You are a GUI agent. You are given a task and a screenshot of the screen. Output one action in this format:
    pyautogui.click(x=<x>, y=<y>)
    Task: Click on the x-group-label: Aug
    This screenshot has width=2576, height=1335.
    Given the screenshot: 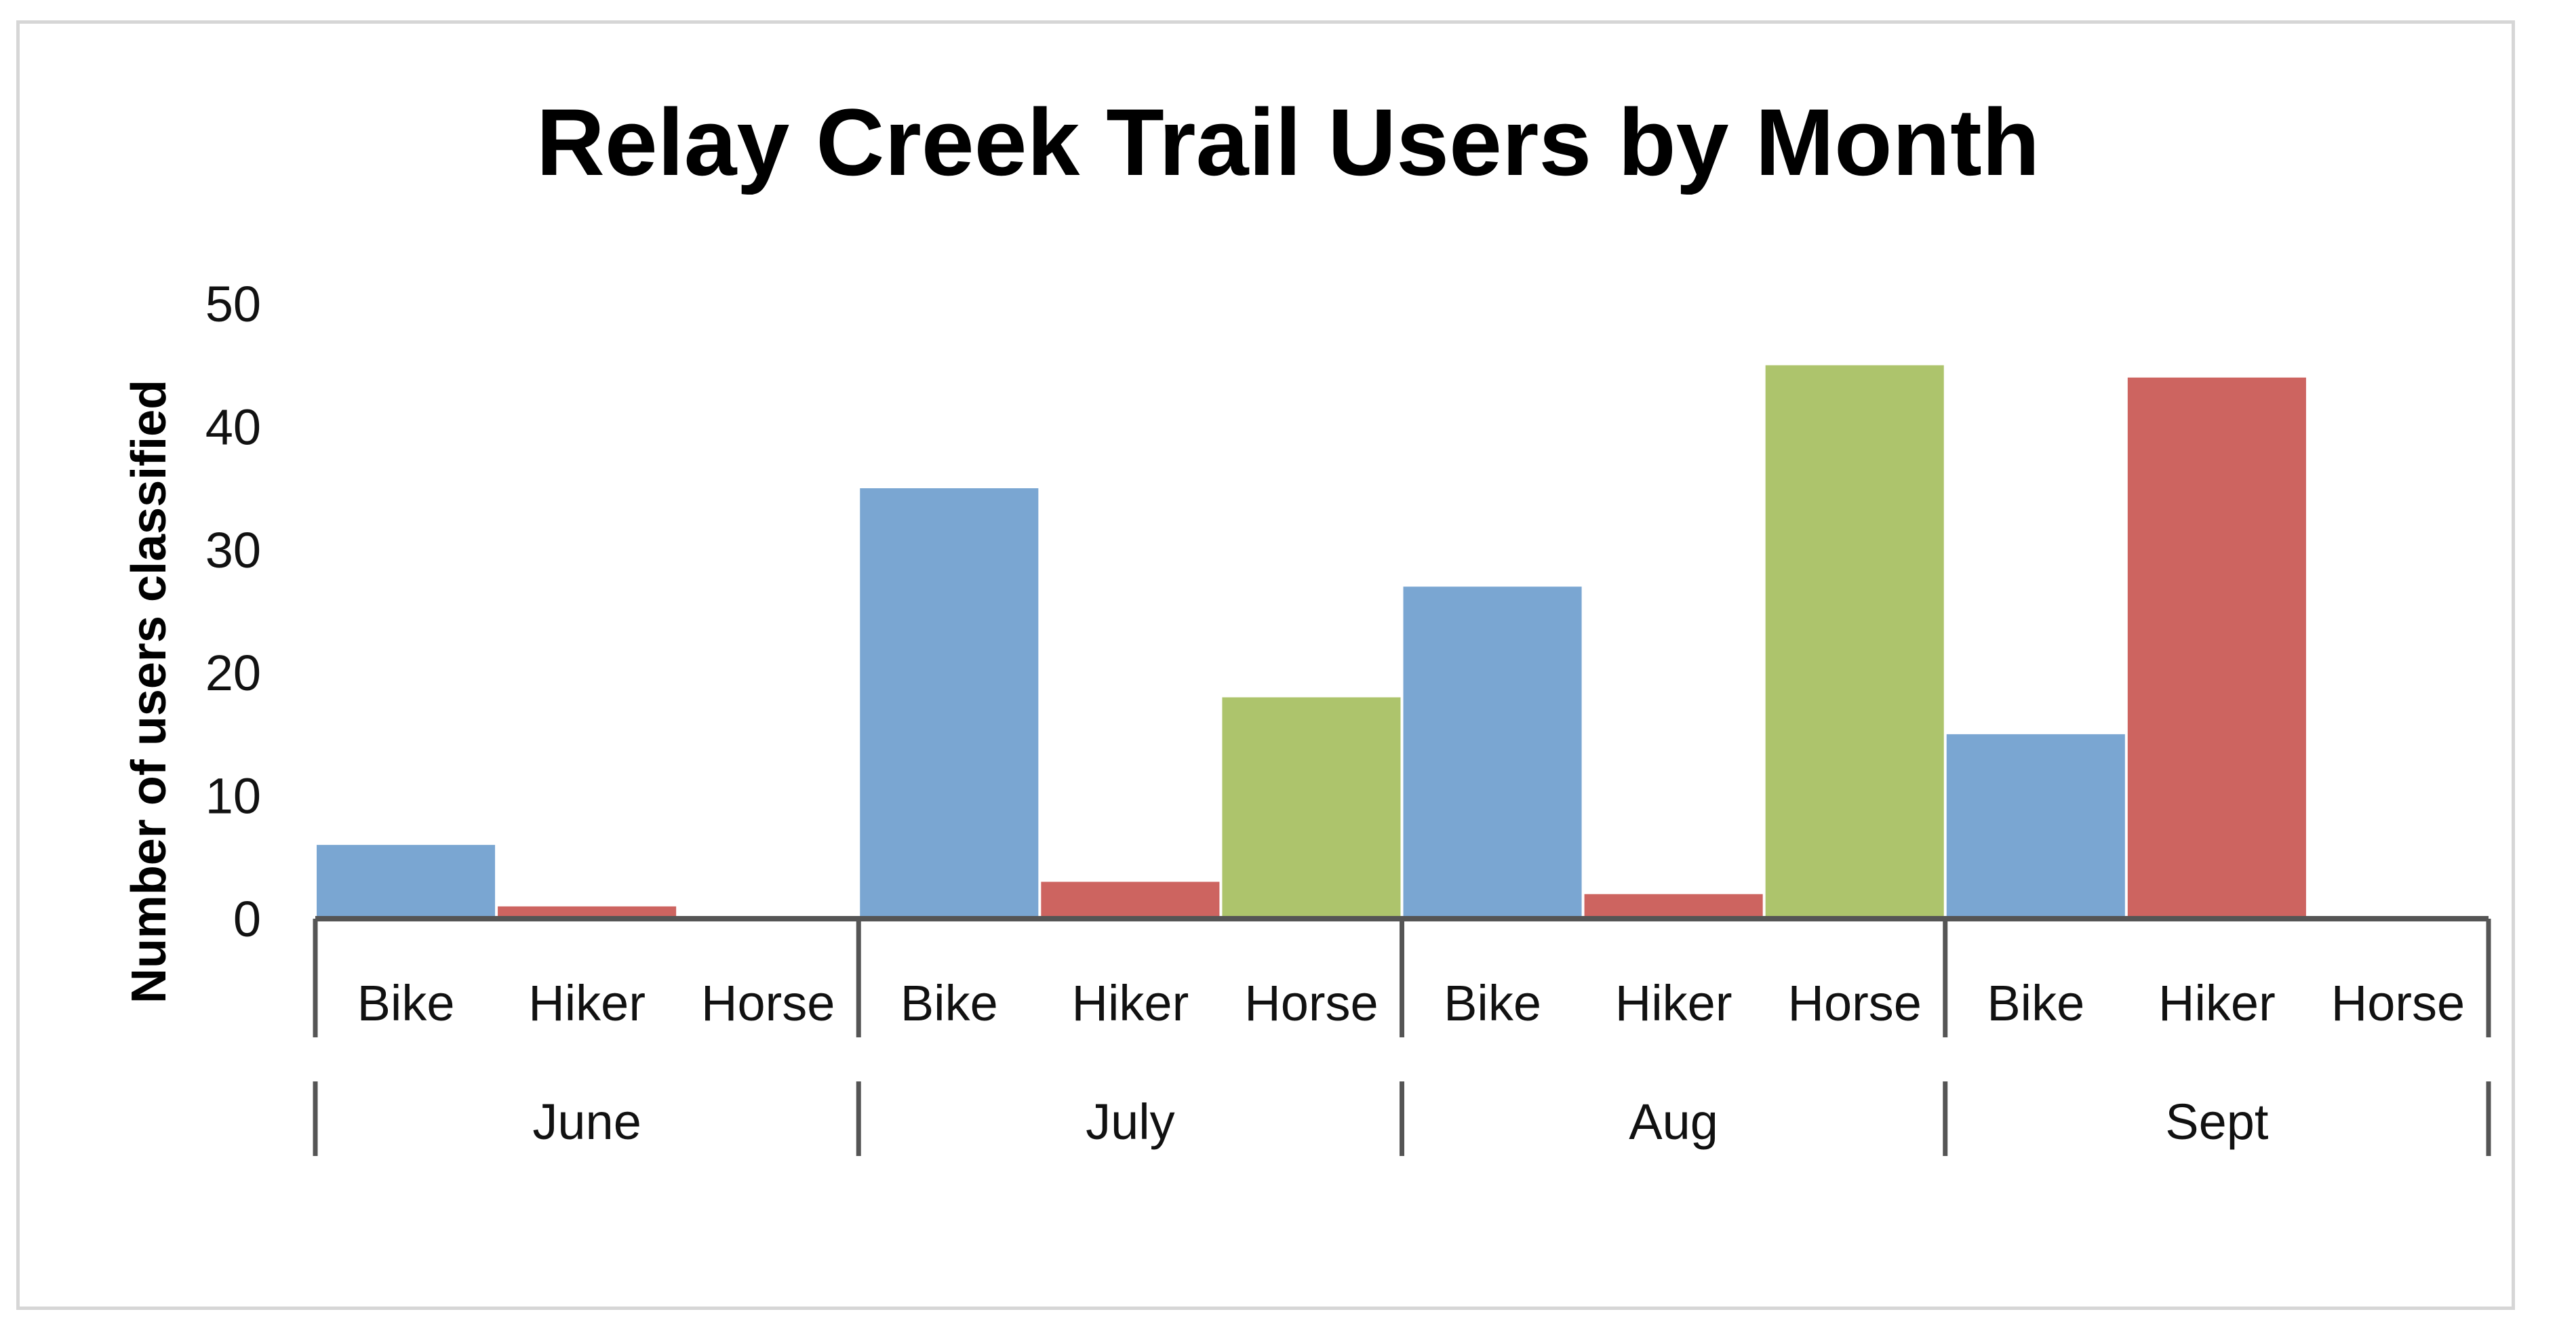 What is the action you would take?
    pyautogui.click(x=1673, y=1122)
    